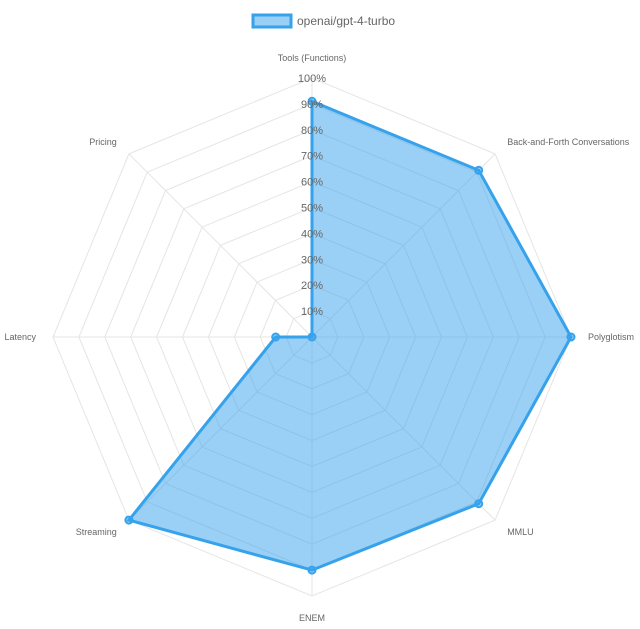 This screenshot has width=640, height=629. Describe the element at coordinates (312, 183) in the screenshot. I see `r-tick-label: 60%` at that location.